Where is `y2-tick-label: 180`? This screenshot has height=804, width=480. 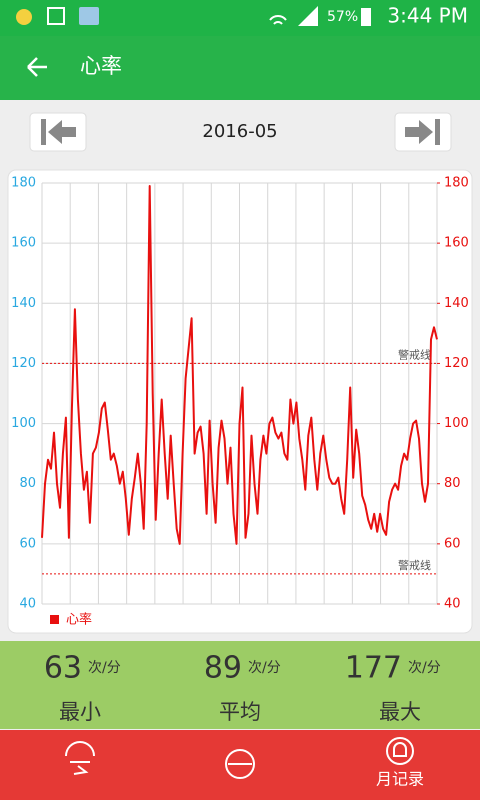 y2-tick-label: 180 is located at coordinates (456, 183).